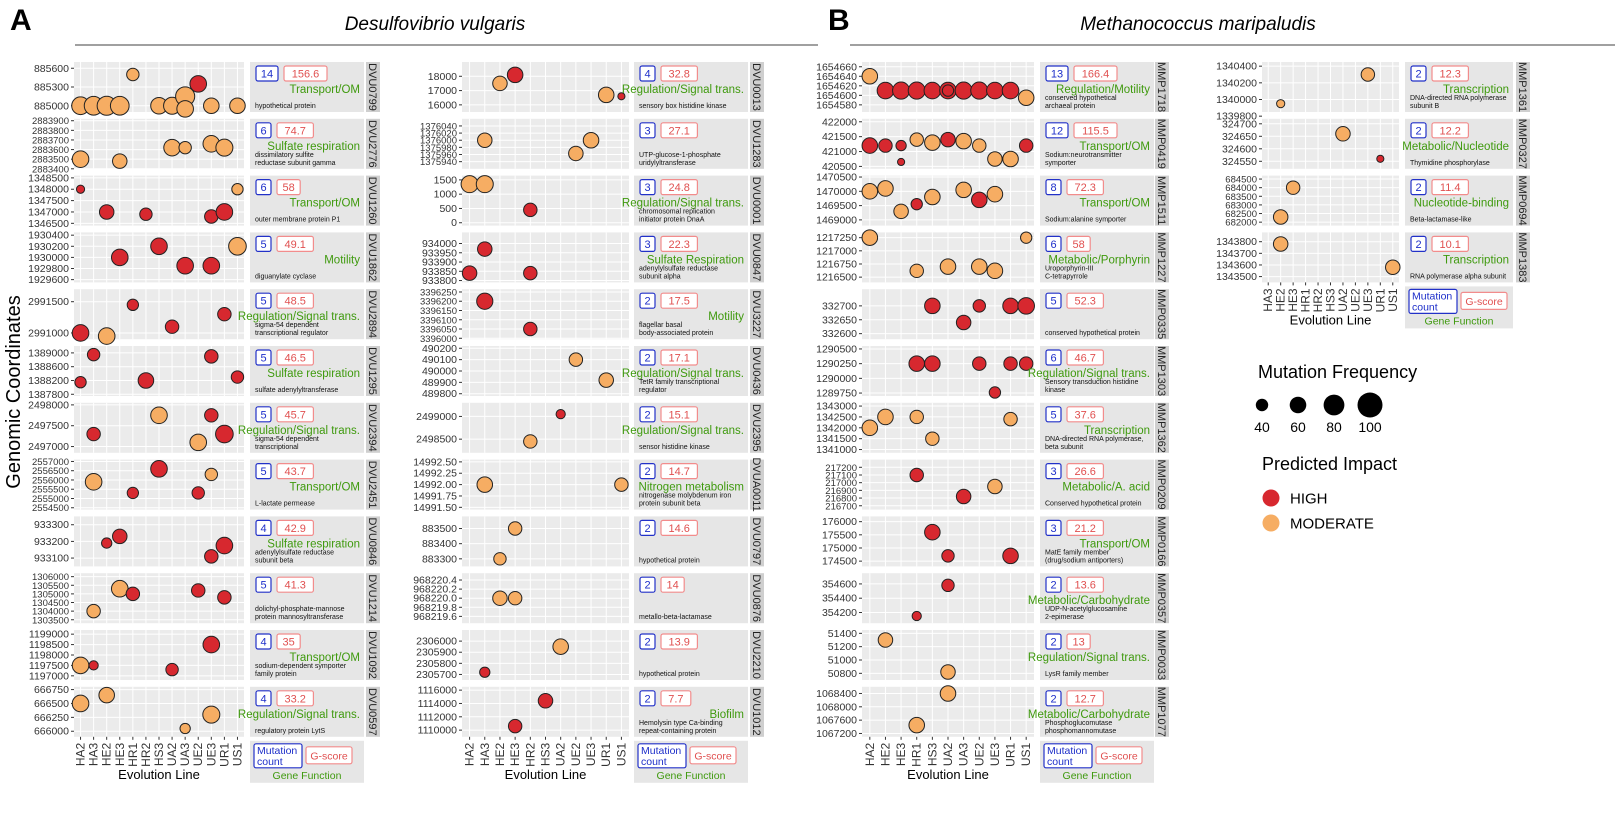  I want to click on x-tick-label: US1, so click(237, 754).